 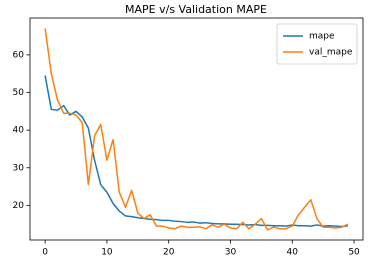 I want to click on x-tick-label: 10, so click(x=107, y=253).